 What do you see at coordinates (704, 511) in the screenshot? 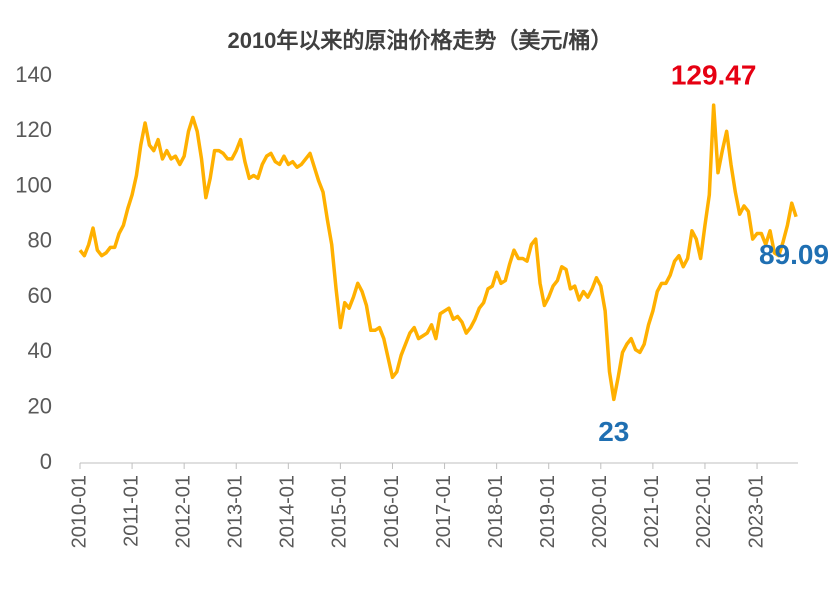
I see `x-tick-label: 2022-01` at bounding box center [704, 511].